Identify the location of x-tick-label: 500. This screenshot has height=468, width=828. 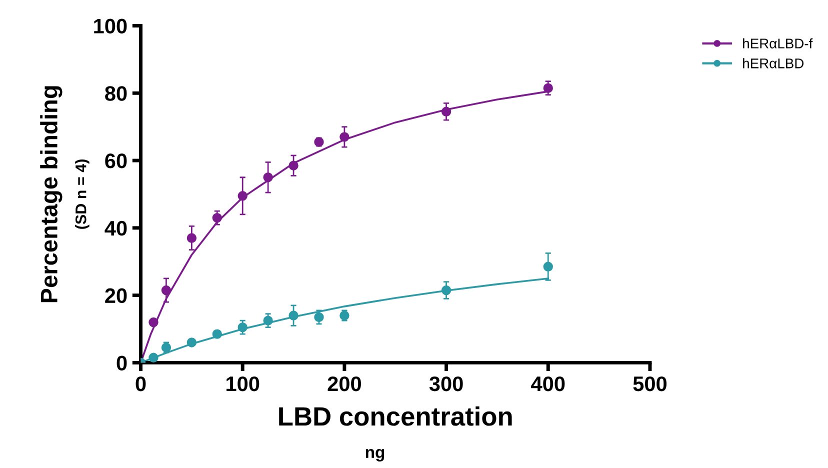
(650, 384).